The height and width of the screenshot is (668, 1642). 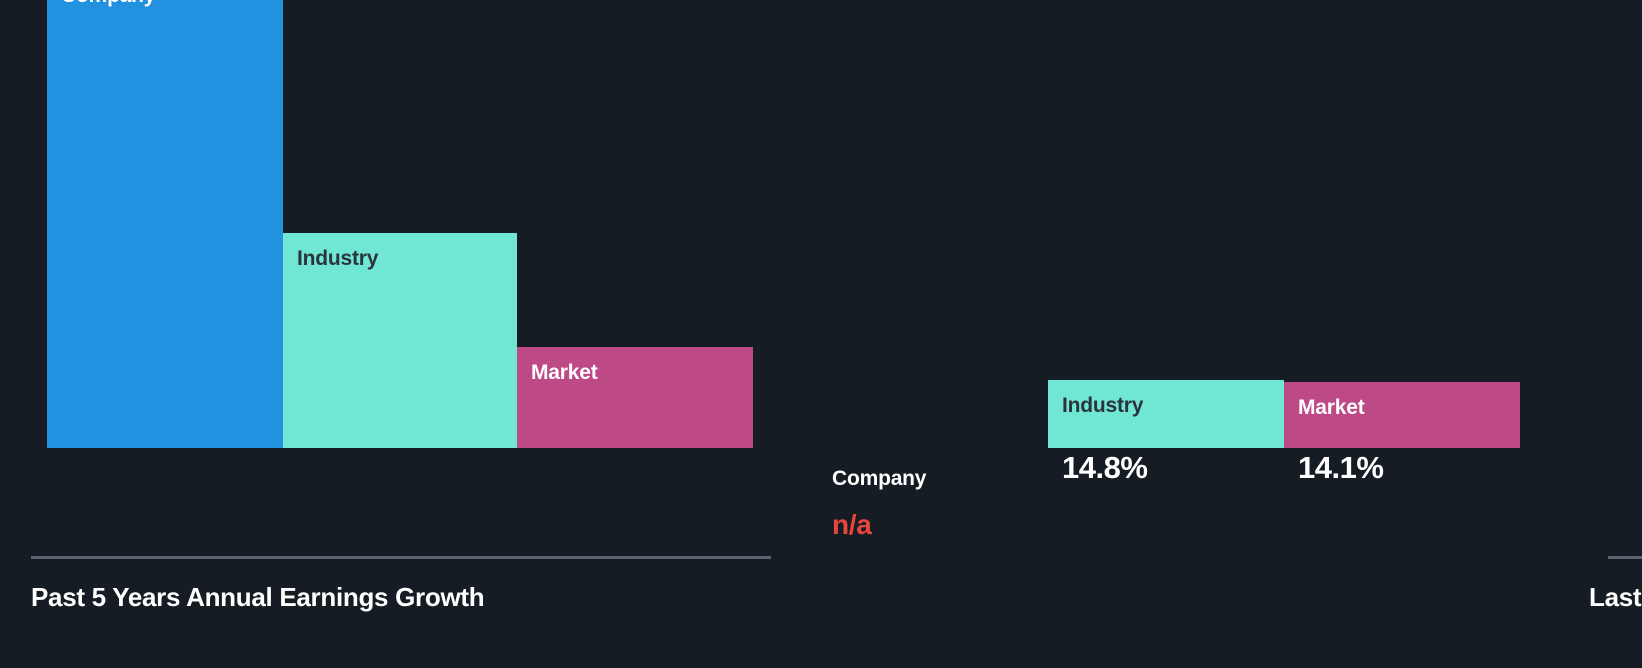 What do you see at coordinates (1341, 467) in the screenshot?
I see `value-label-market: 14.1%` at bounding box center [1341, 467].